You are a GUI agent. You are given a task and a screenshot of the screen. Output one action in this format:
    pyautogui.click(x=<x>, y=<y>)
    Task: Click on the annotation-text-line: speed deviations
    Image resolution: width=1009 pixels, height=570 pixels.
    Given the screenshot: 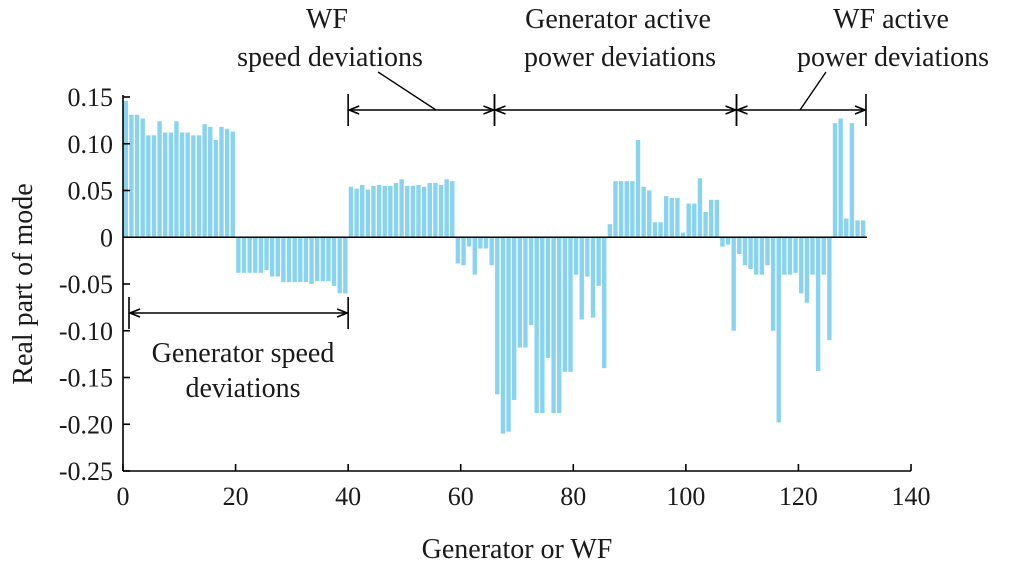 What is the action you would take?
    pyautogui.click(x=330, y=57)
    